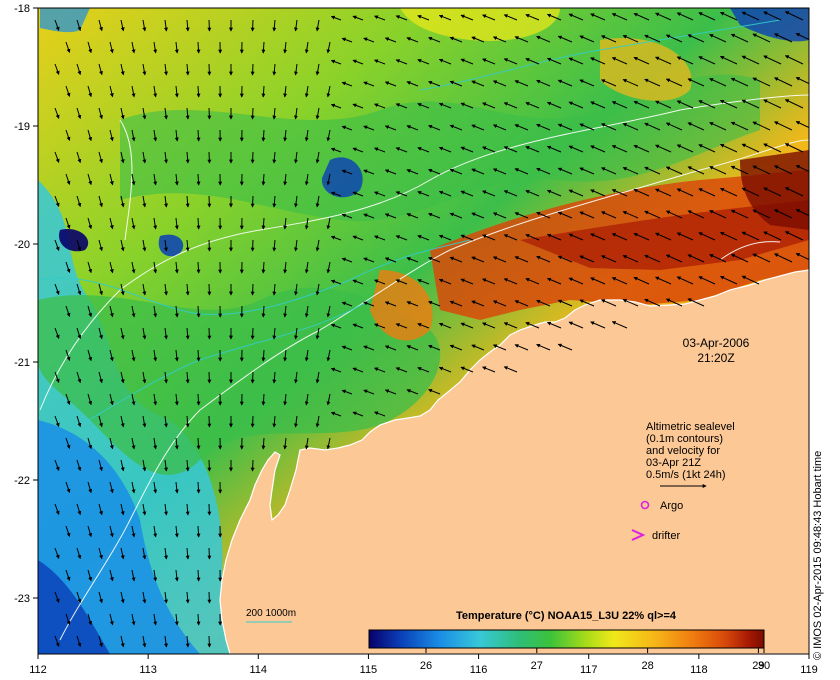  What do you see at coordinates (684, 439) in the screenshot?
I see `legend-line2: (0.1m contours)` at bounding box center [684, 439].